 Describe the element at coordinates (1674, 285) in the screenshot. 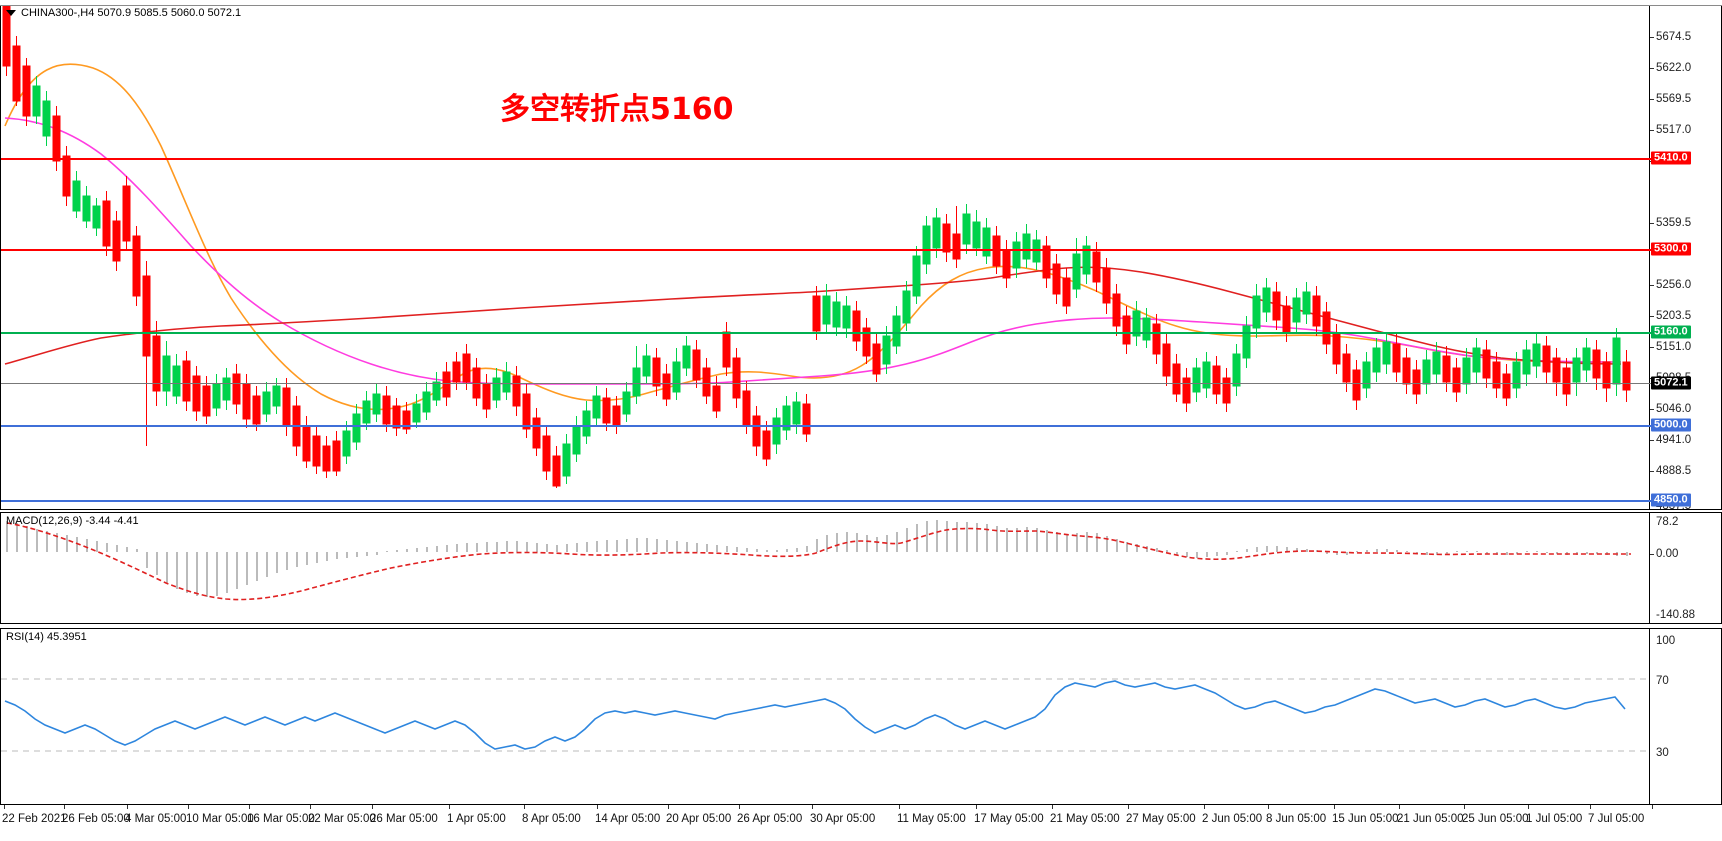

I see `price-tick-label: 5256.0` at that location.